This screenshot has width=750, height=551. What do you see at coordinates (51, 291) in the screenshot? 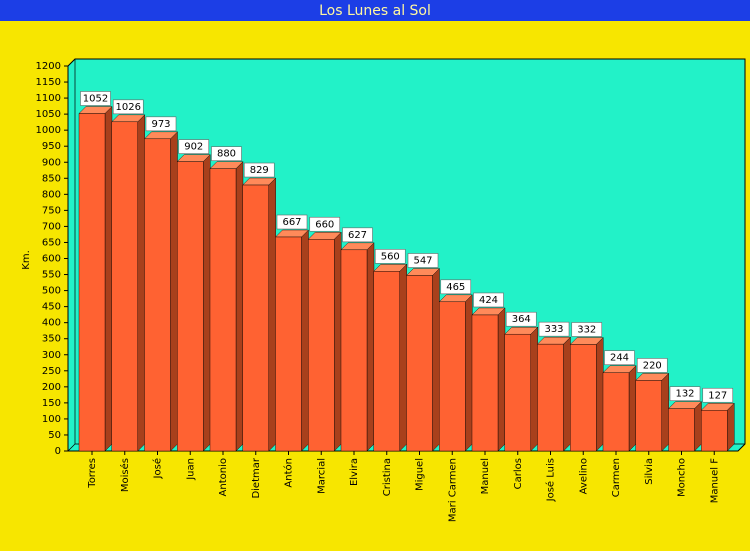
I see `y-tick-label: 500` at bounding box center [51, 291].